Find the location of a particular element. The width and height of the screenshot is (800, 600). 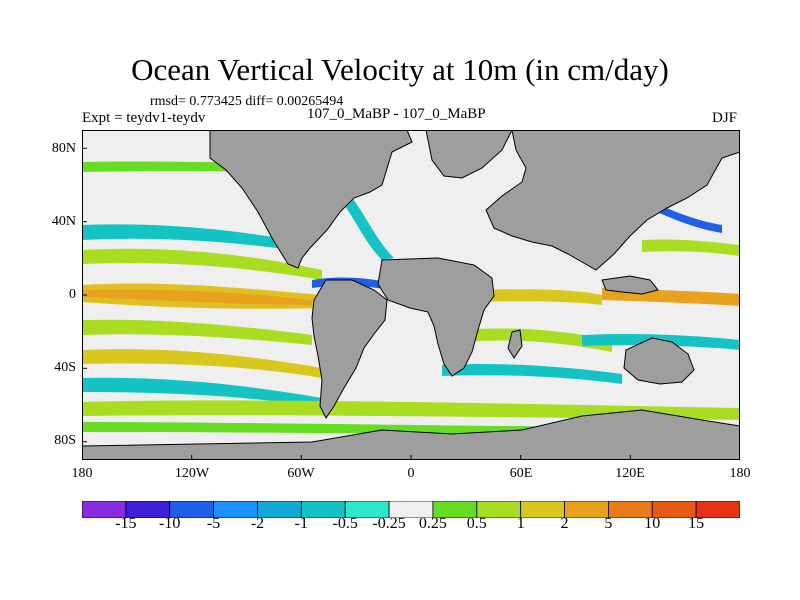

colorbar-label: 0.25 is located at coordinates (432, 523).